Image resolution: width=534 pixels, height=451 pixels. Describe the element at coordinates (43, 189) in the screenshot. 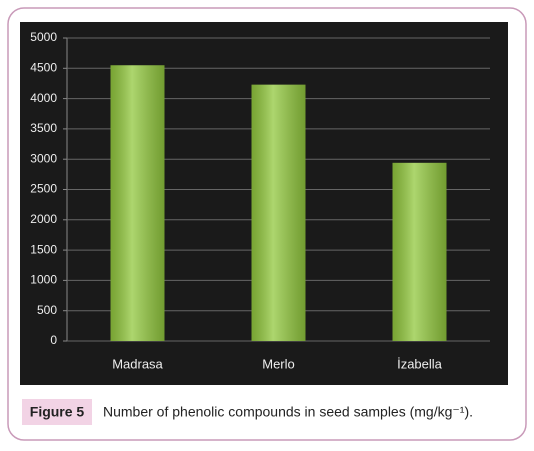

I see `y-tick-label: 2500` at that location.